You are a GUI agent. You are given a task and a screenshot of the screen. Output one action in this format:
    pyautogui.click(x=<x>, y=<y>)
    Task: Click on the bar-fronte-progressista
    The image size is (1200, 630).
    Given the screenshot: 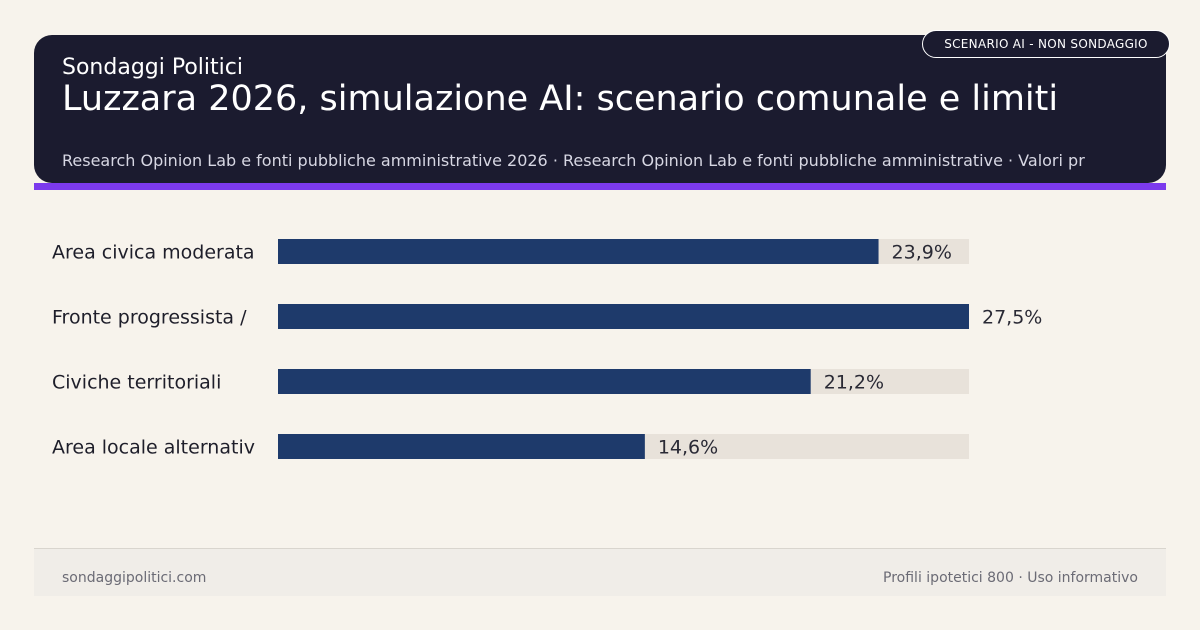 What is the action you would take?
    pyautogui.click(x=623, y=316)
    